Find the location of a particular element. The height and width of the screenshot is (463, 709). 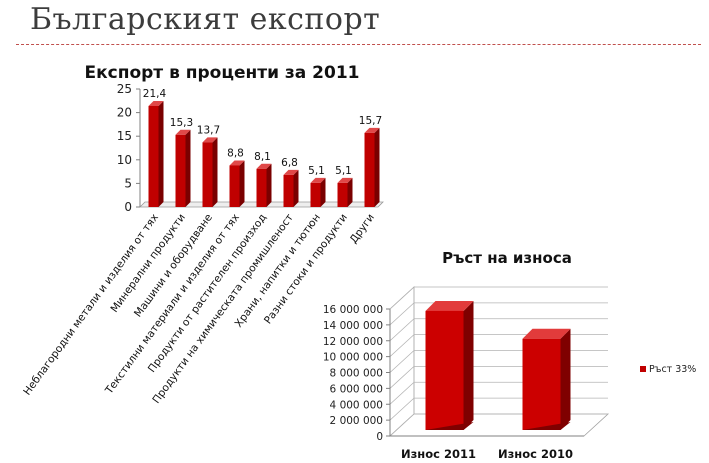

slide-title: Българският експорт is located at coordinates (205, 19).